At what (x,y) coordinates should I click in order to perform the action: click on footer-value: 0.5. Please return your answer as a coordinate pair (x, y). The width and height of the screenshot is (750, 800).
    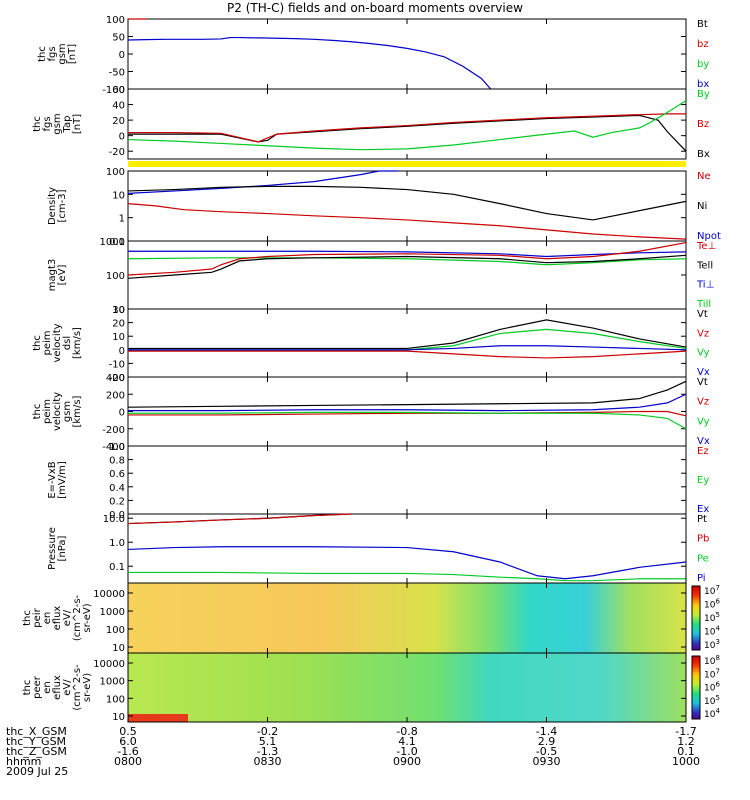
    Looking at the image, I should click on (128, 731).